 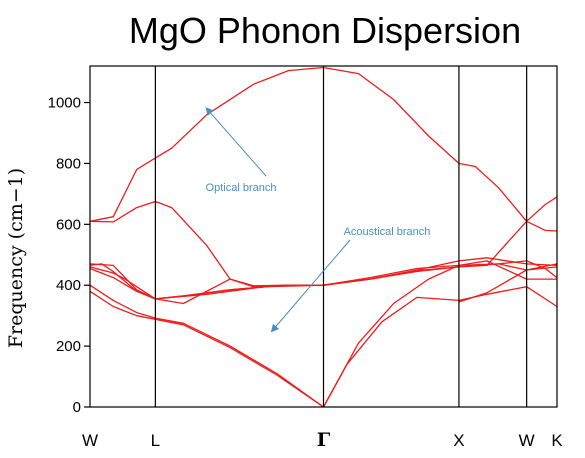 I want to click on x-tick-label-3: X, so click(x=458, y=440).